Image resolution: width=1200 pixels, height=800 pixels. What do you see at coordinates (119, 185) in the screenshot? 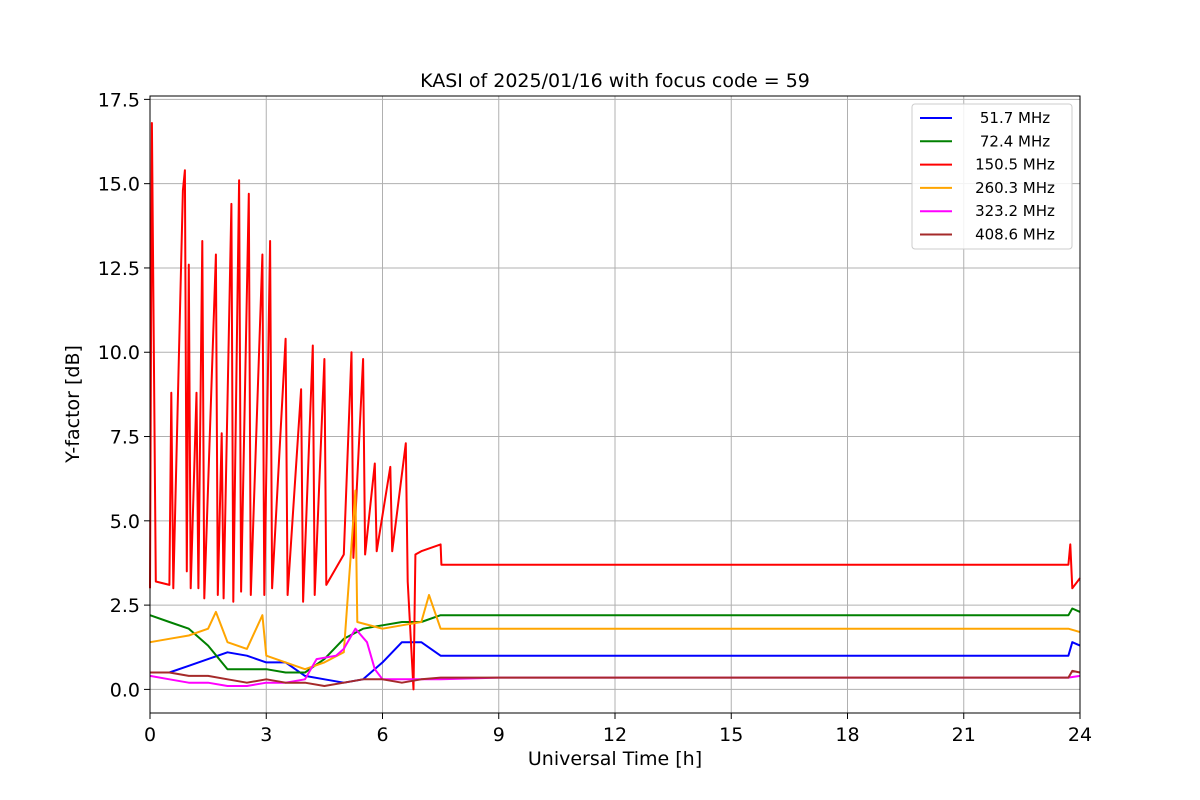
I see `y-tick-label: 15.0` at bounding box center [119, 185].